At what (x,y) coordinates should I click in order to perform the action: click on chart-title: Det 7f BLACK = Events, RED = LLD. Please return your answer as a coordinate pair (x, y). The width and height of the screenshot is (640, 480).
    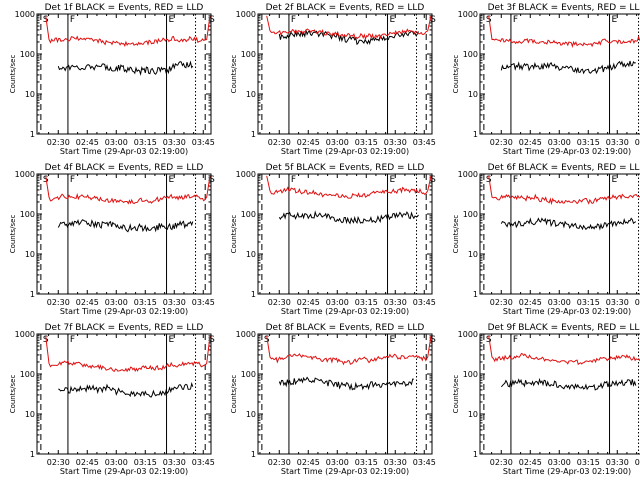
    Looking at the image, I should click on (124, 328).